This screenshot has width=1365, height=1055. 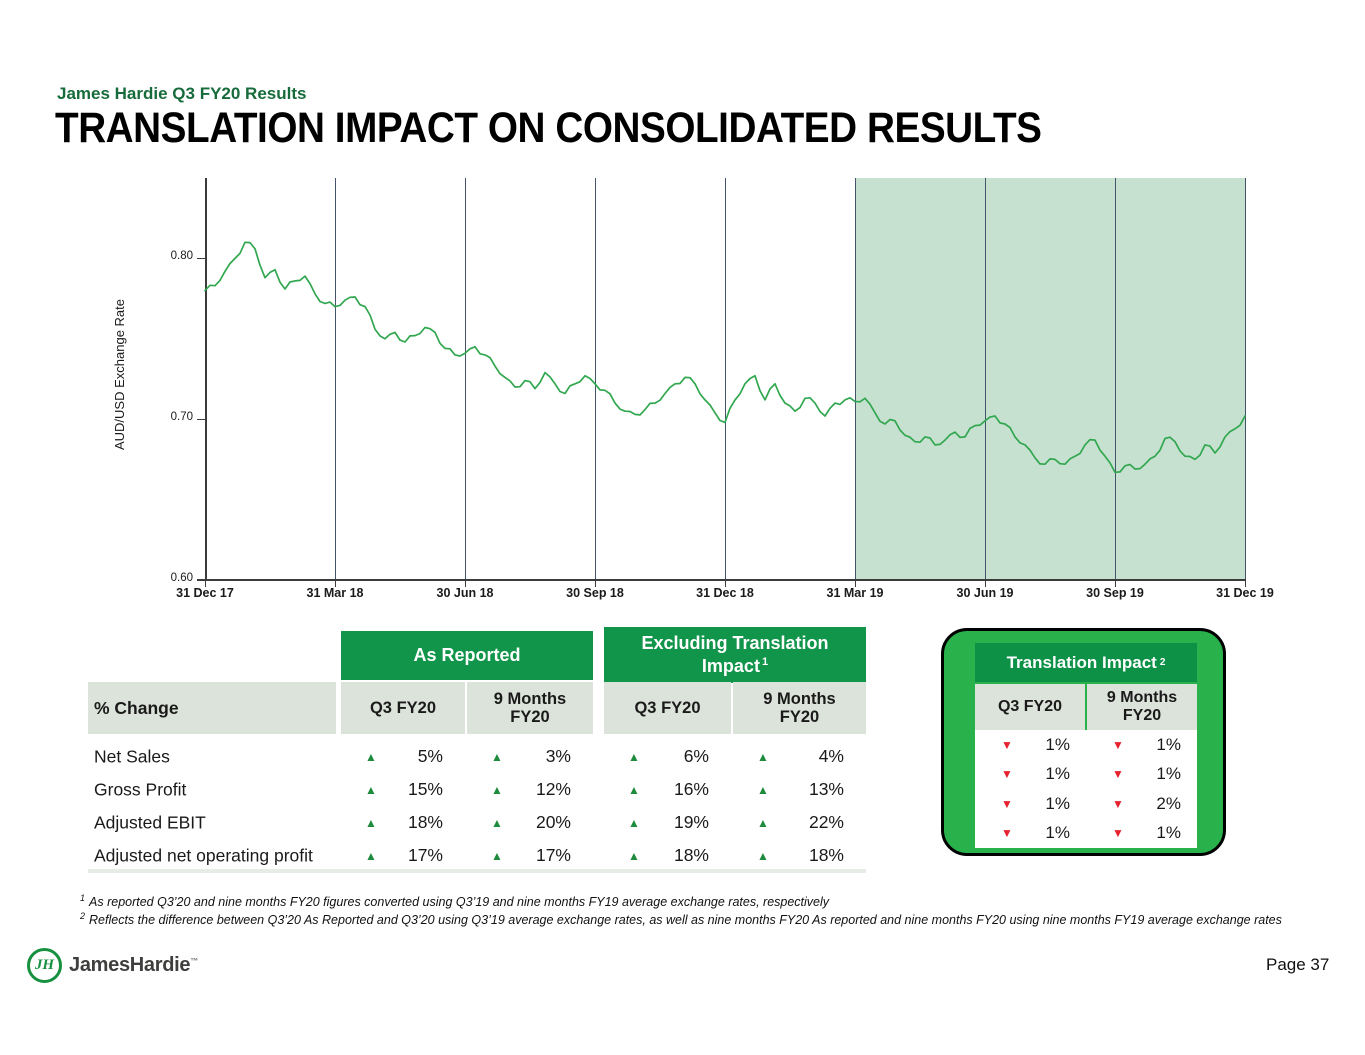 What do you see at coordinates (206, 379) in the screenshot?
I see `y-axis-line` at bounding box center [206, 379].